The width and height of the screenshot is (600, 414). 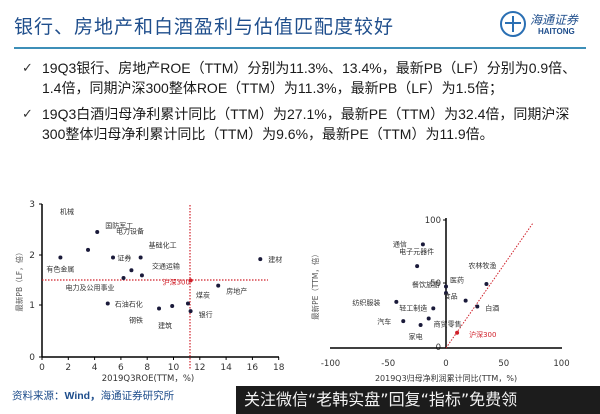 I want to click on point-label: 交通运输, so click(x=166, y=265).